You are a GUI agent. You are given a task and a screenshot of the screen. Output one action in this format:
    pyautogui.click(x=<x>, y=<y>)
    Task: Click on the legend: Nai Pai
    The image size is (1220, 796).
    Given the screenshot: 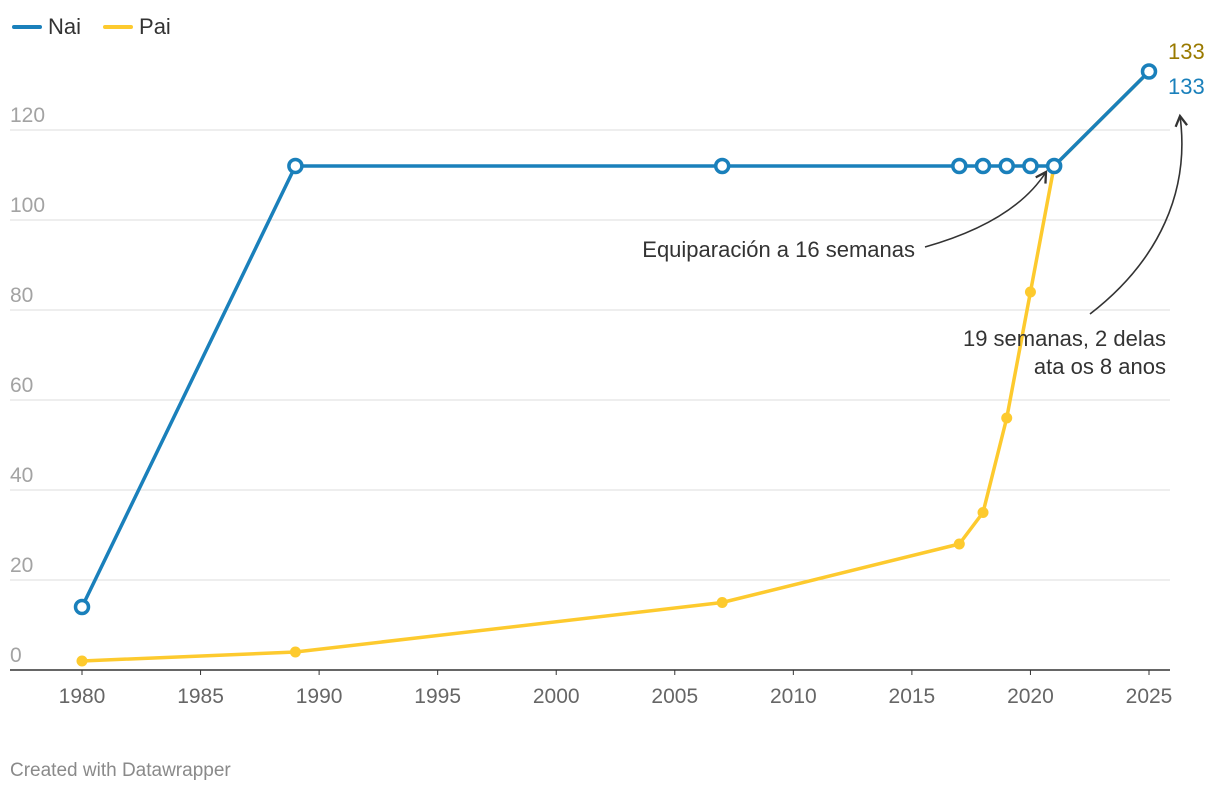 What is the action you would take?
    pyautogui.click(x=91, y=27)
    